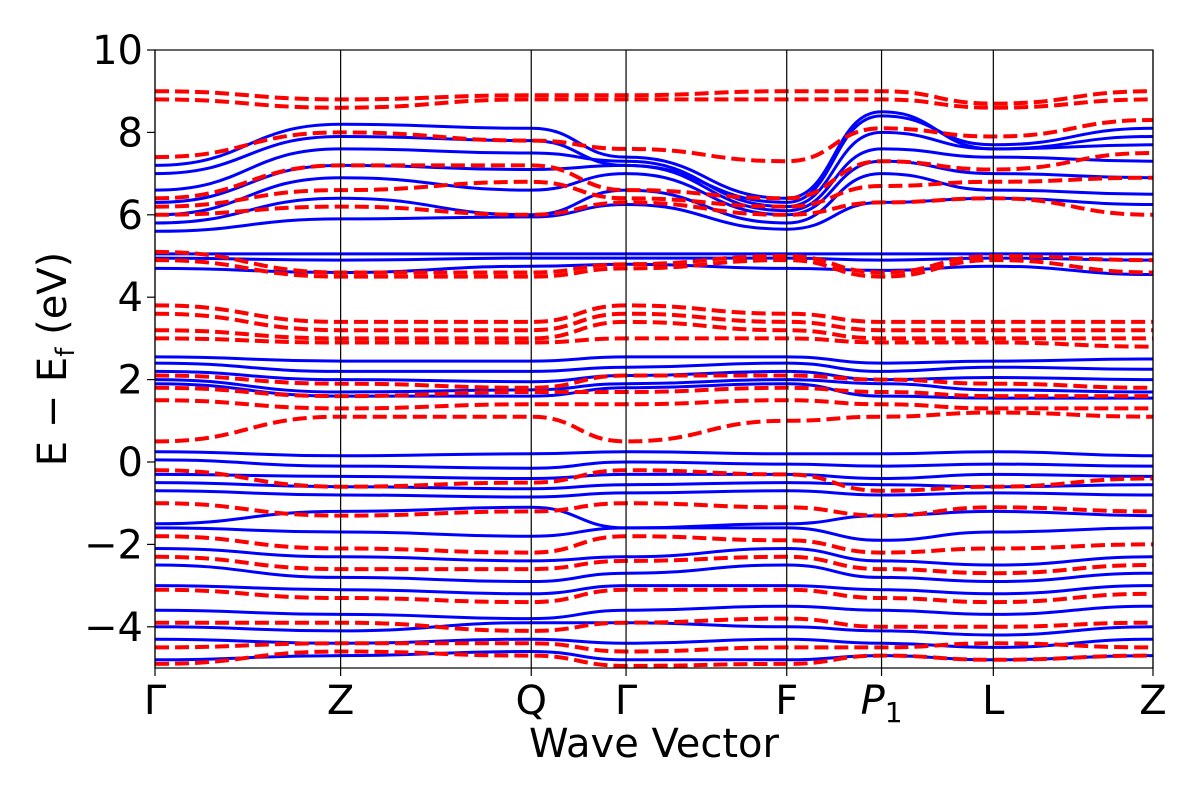  What do you see at coordinates (655, 698) in the screenshot?
I see `x-axis: Γ Z Q Γ F P1 L Z` at bounding box center [655, 698].